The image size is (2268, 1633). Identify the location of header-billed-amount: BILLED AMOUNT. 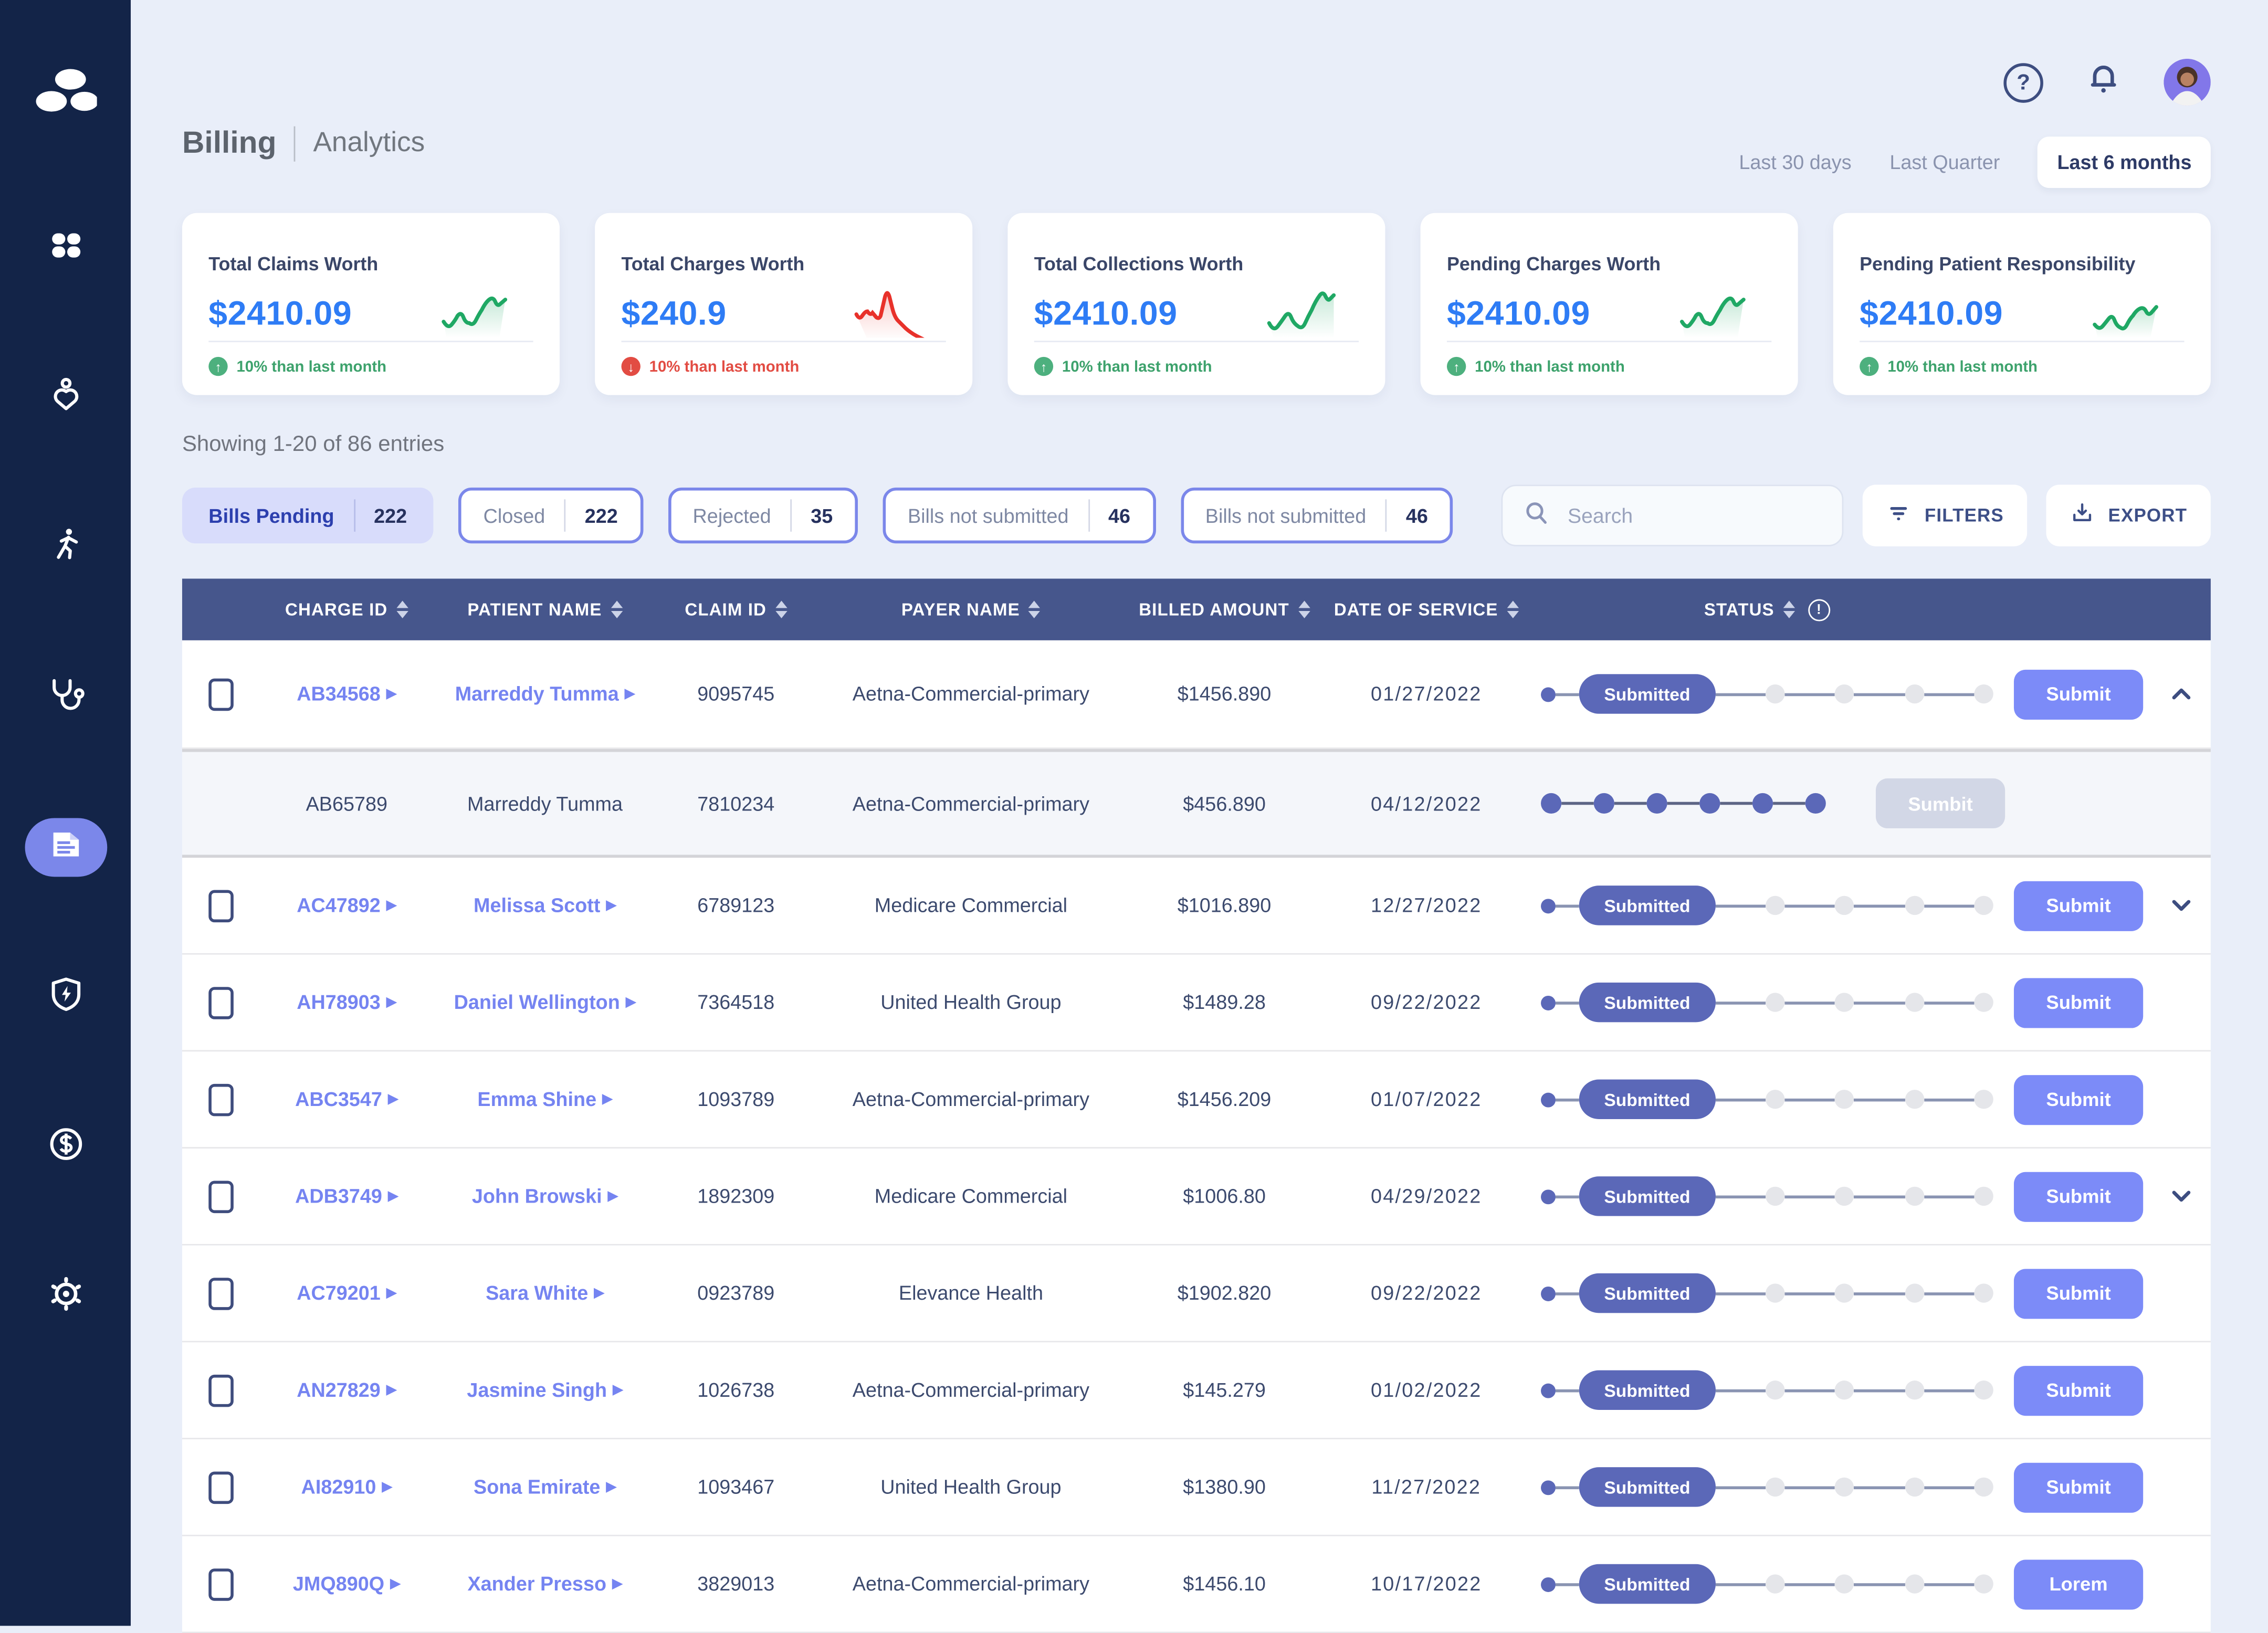
(1224, 609).